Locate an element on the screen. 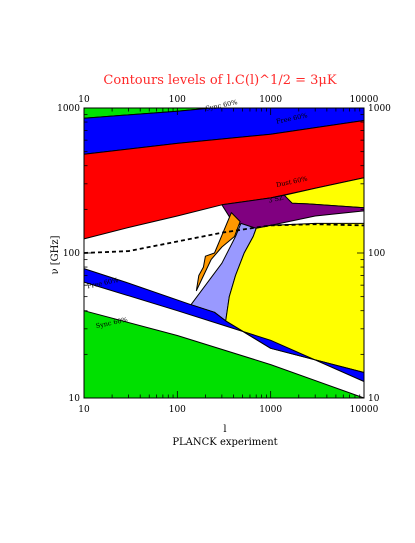 The image size is (415, 543). x-tick-label-top: 10 is located at coordinates (84, 100).